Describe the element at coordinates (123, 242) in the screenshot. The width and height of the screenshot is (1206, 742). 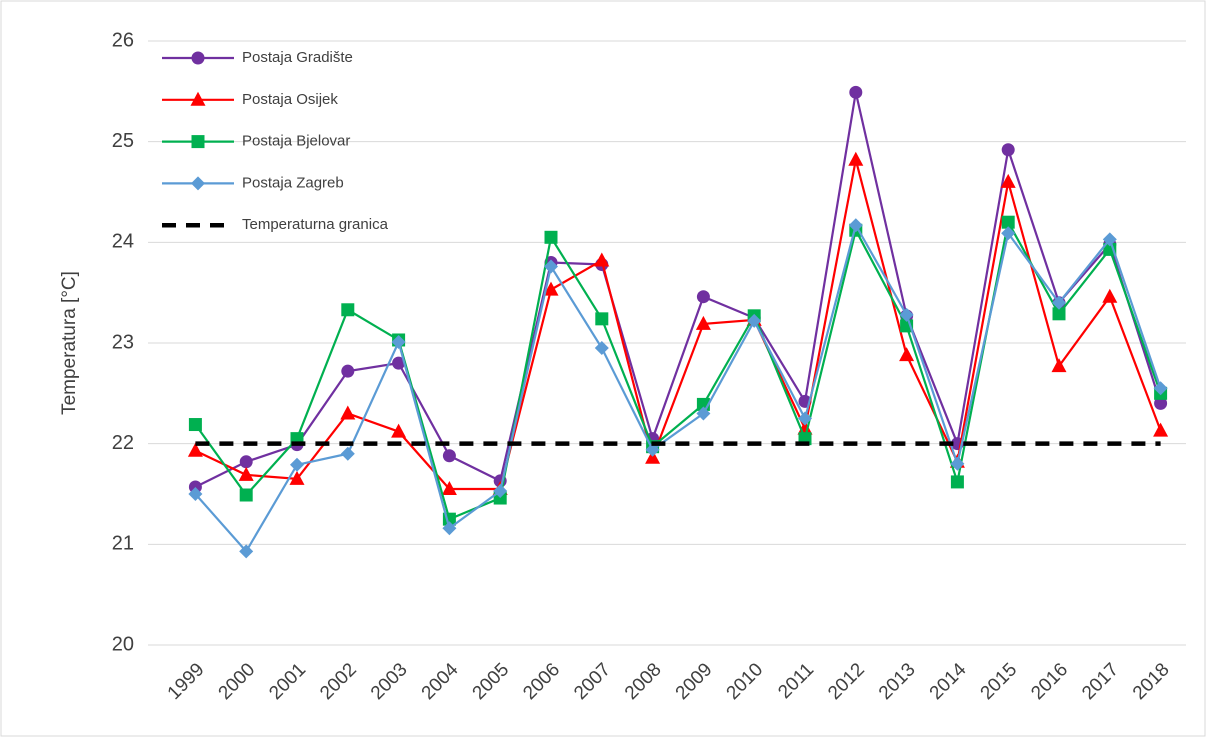
I see `y-tick-label: 24` at that location.